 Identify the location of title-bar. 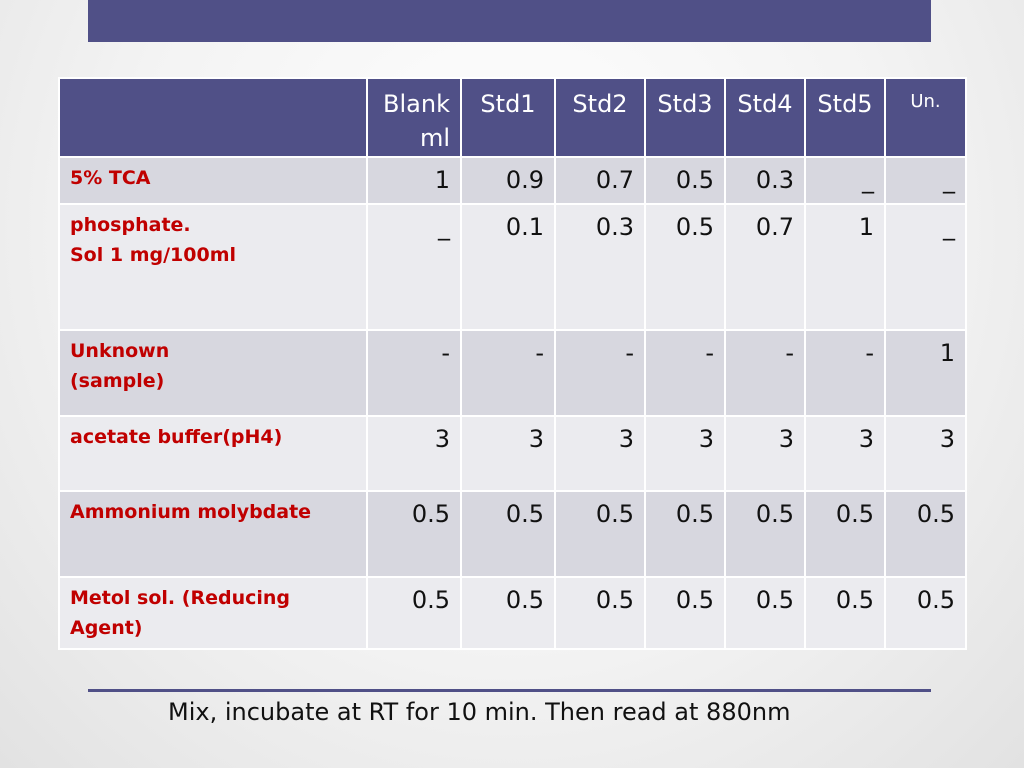
(509, 21).